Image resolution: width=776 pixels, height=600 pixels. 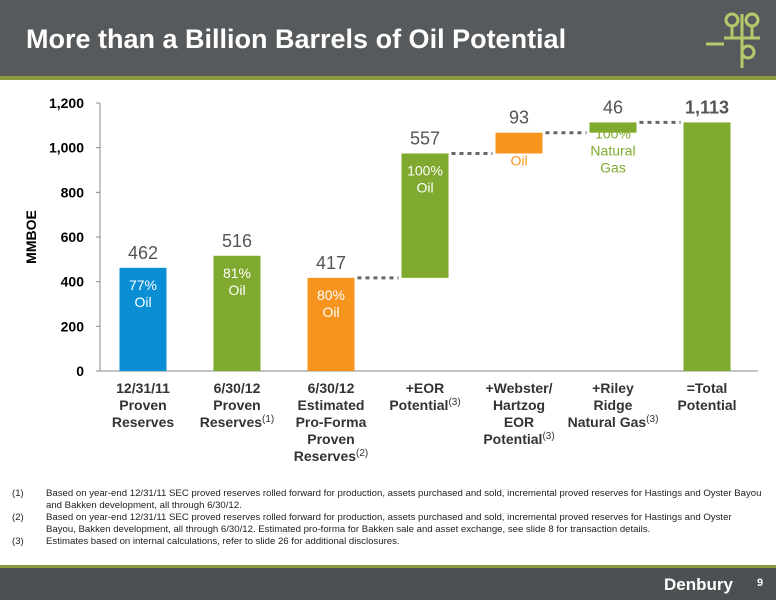 What do you see at coordinates (613, 405) in the screenshot?
I see `x-tick-label: Ridge` at bounding box center [613, 405].